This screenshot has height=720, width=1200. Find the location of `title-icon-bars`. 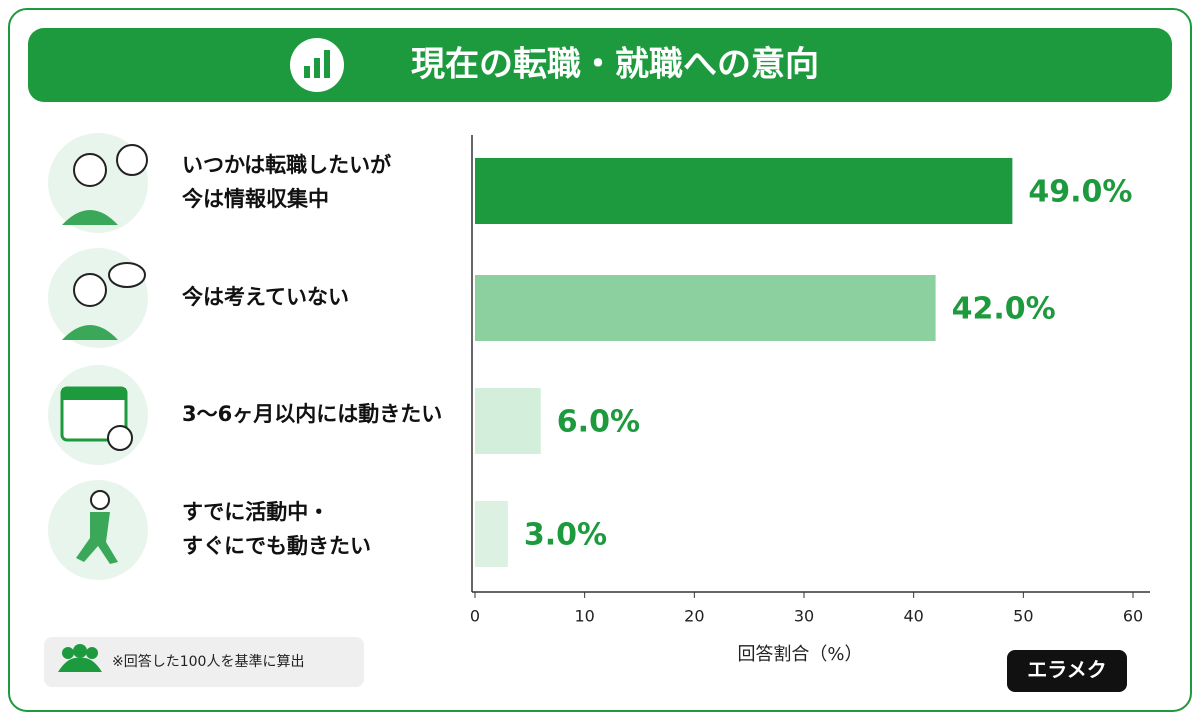

title-icon-bars is located at coordinates (317, 64).